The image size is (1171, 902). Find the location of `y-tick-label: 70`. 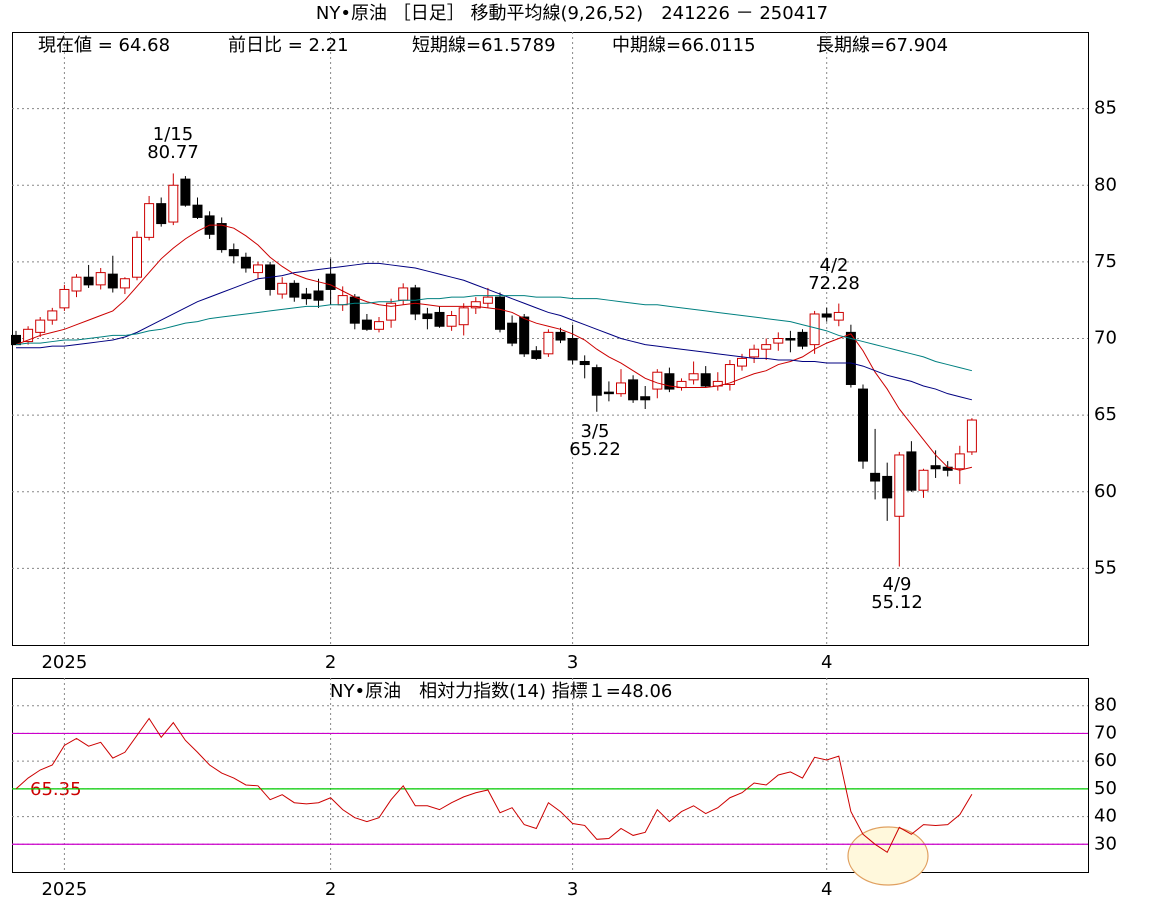

y-tick-label: 70 is located at coordinates (1105, 732).